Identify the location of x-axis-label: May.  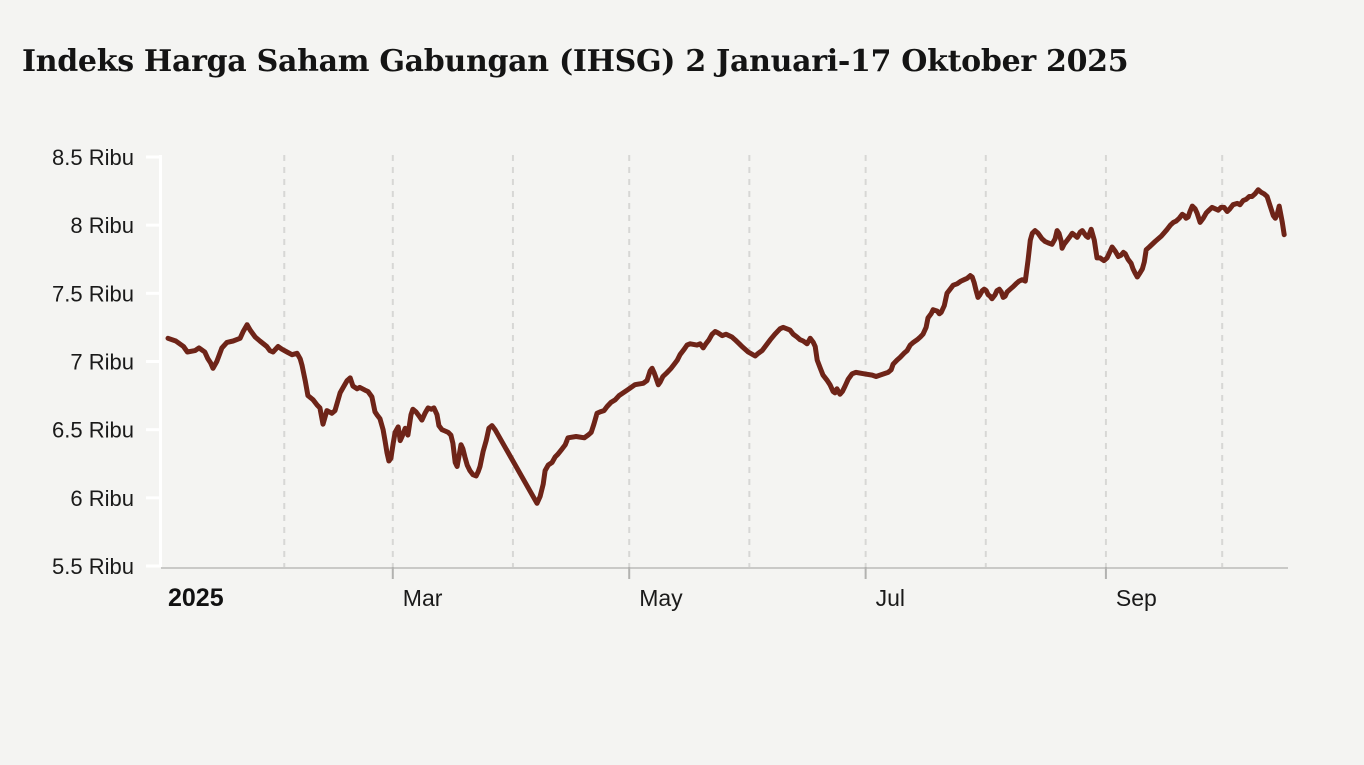
(661, 598).